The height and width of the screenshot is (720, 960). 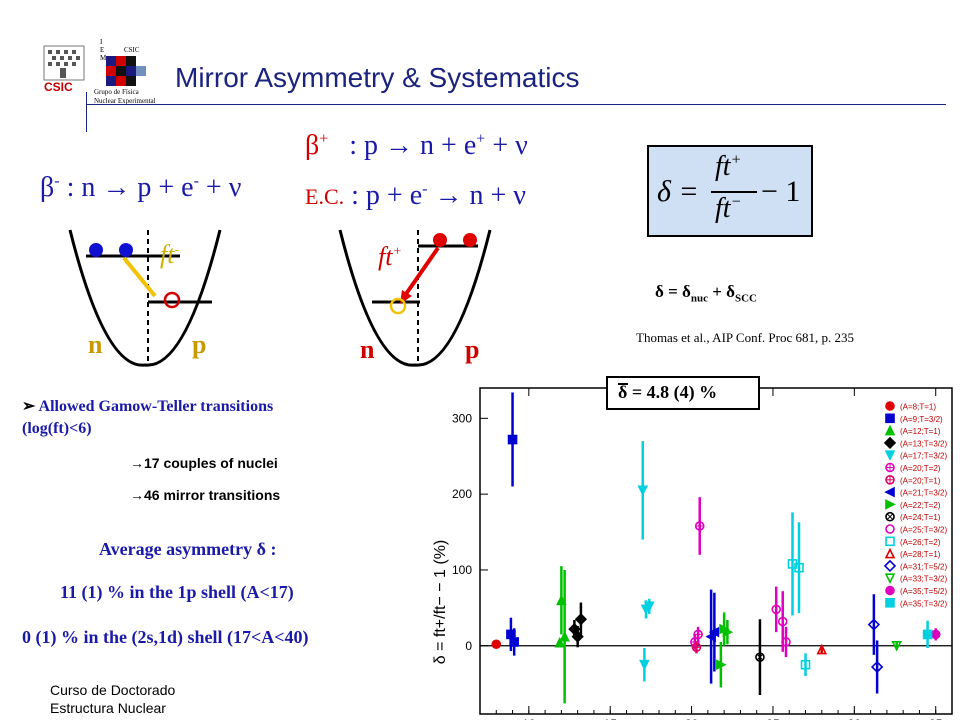 I want to click on iem-letter-i: I, so click(x=101, y=42).